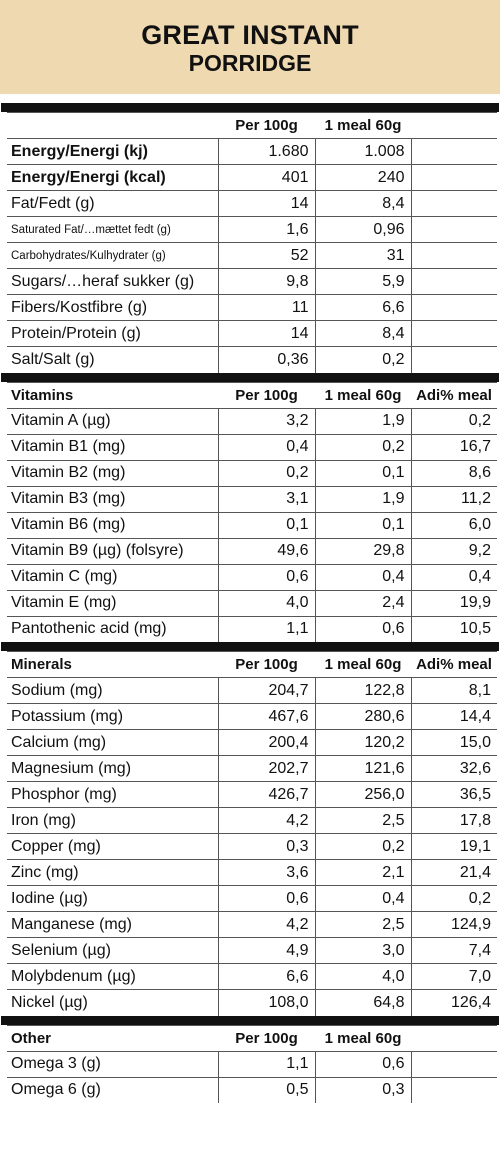  What do you see at coordinates (362, 716) in the screenshot?
I see `value-per-meal: 280,6` at bounding box center [362, 716].